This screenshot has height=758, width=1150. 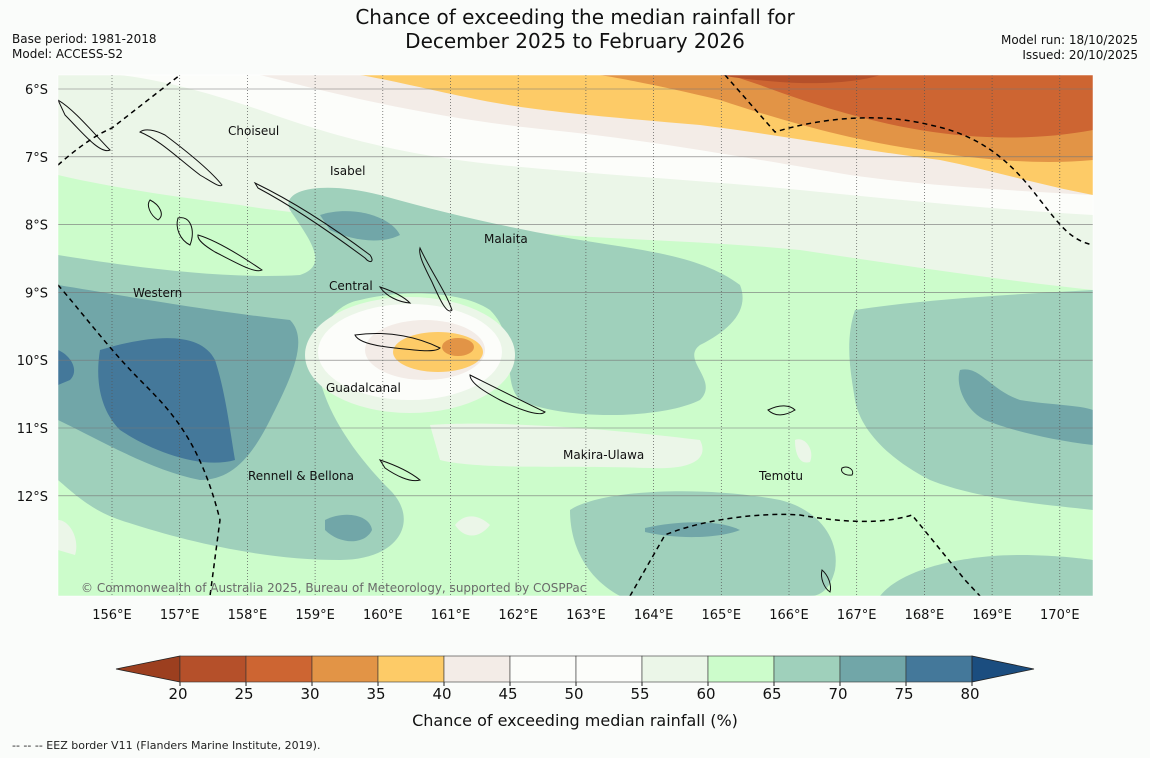 What do you see at coordinates (451, 615) in the screenshot?
I see `longitude-tick-label: 161°E` at bounding box center [451, 615].